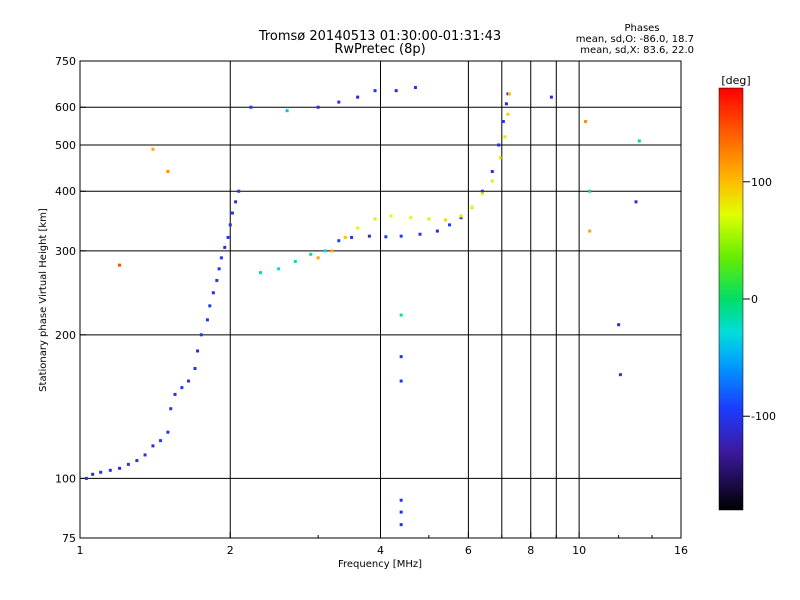 This screenshot has width=800, height=600. Describe the element at coordinates (380, 550) in the screenshot. I see `x-tick-label: 4` at that location.